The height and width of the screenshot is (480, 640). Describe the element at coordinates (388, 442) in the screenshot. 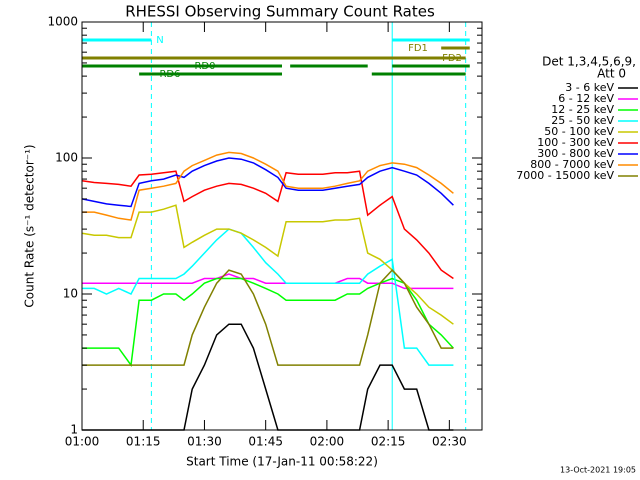

I see `x-tick-label: 02:15` at that location.